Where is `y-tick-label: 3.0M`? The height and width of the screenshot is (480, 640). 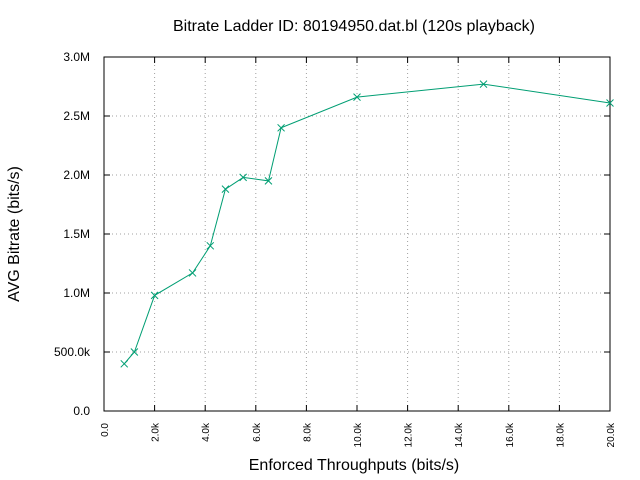 y-tick-label: 3.0M is located at coordinates (76, 57).